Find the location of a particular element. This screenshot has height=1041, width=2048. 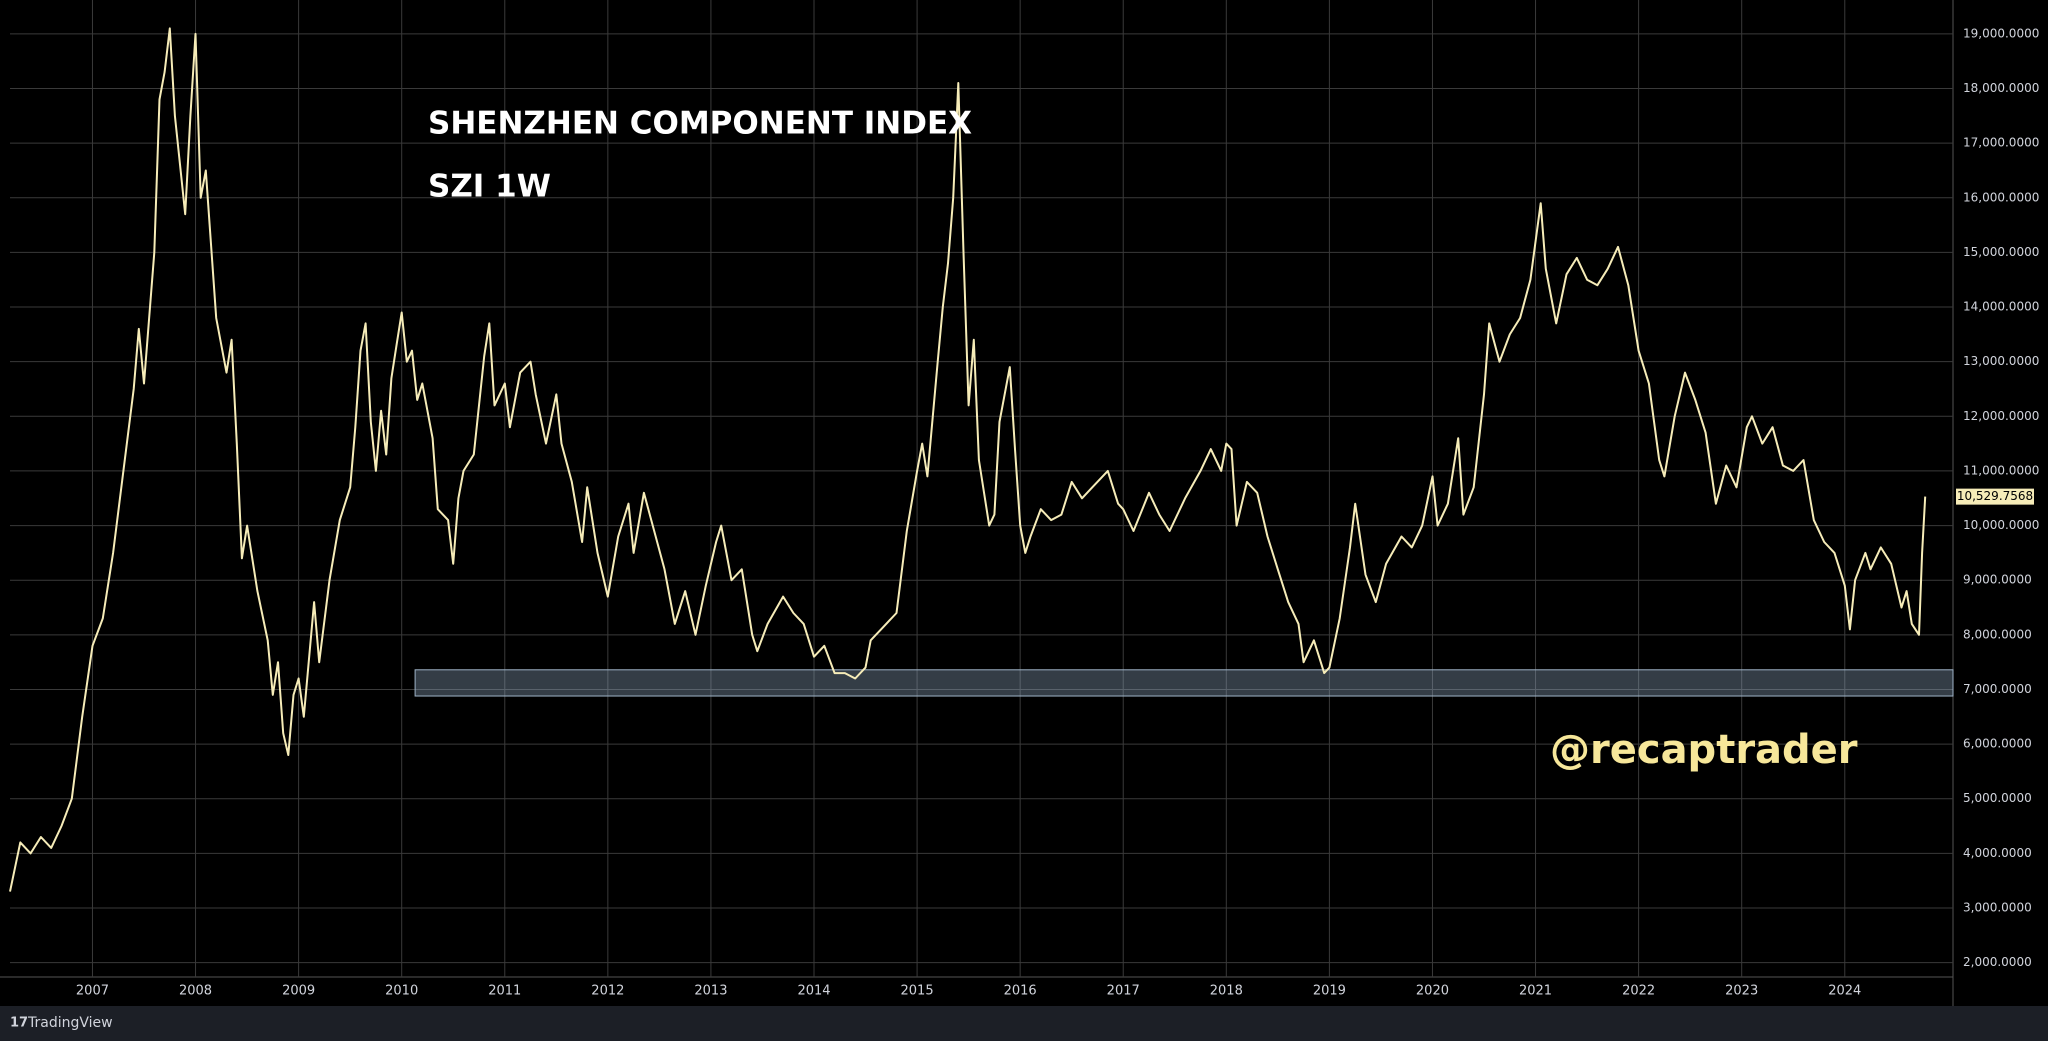

y-tick-label: 7,000.0000 is located at coordinates (1997, 689).